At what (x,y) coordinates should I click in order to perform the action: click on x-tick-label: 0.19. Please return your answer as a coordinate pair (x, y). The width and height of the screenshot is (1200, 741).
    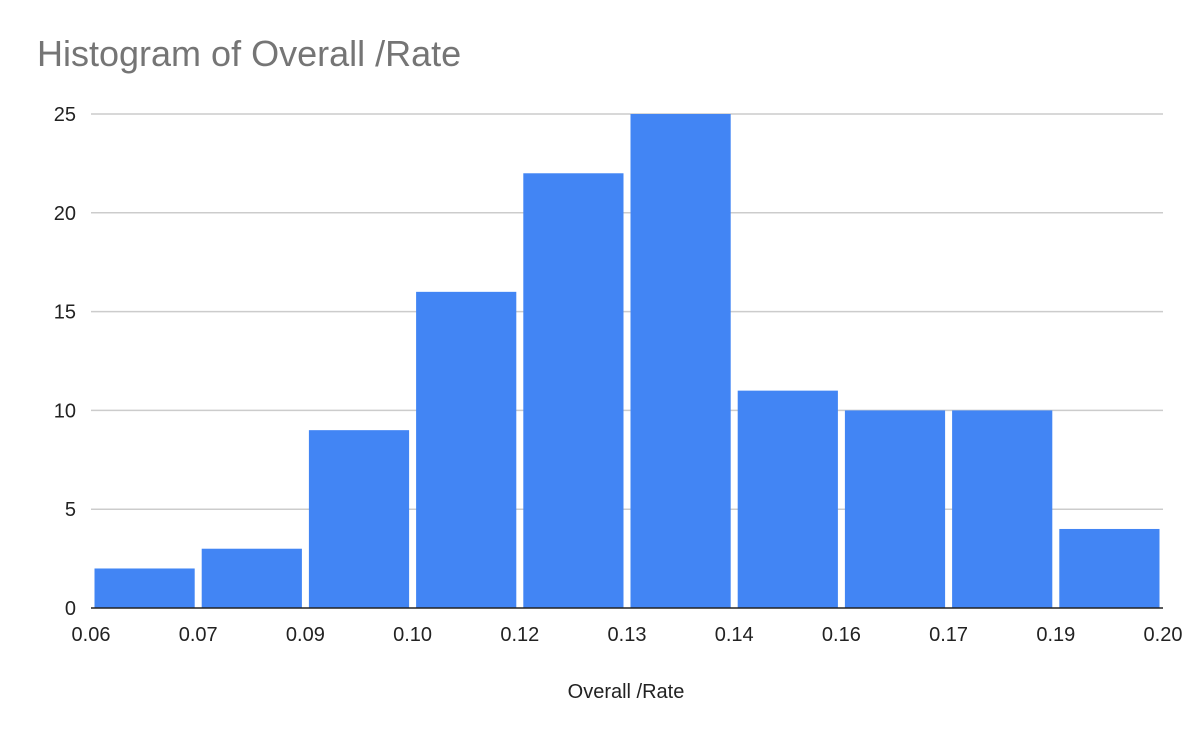
    Looking at the image, I should click on (1055, 635).